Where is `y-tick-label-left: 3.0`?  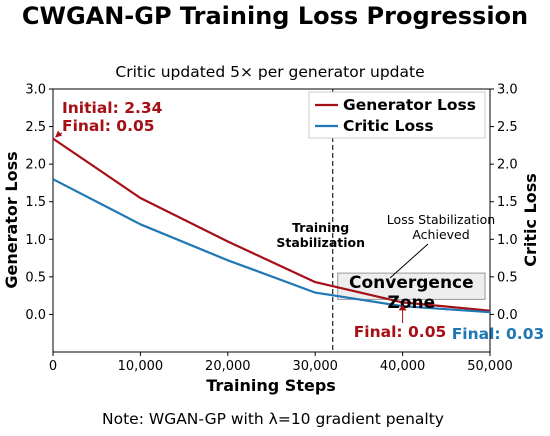 y-tick-label-left: 3.0 is located at coordinates (35, 90).